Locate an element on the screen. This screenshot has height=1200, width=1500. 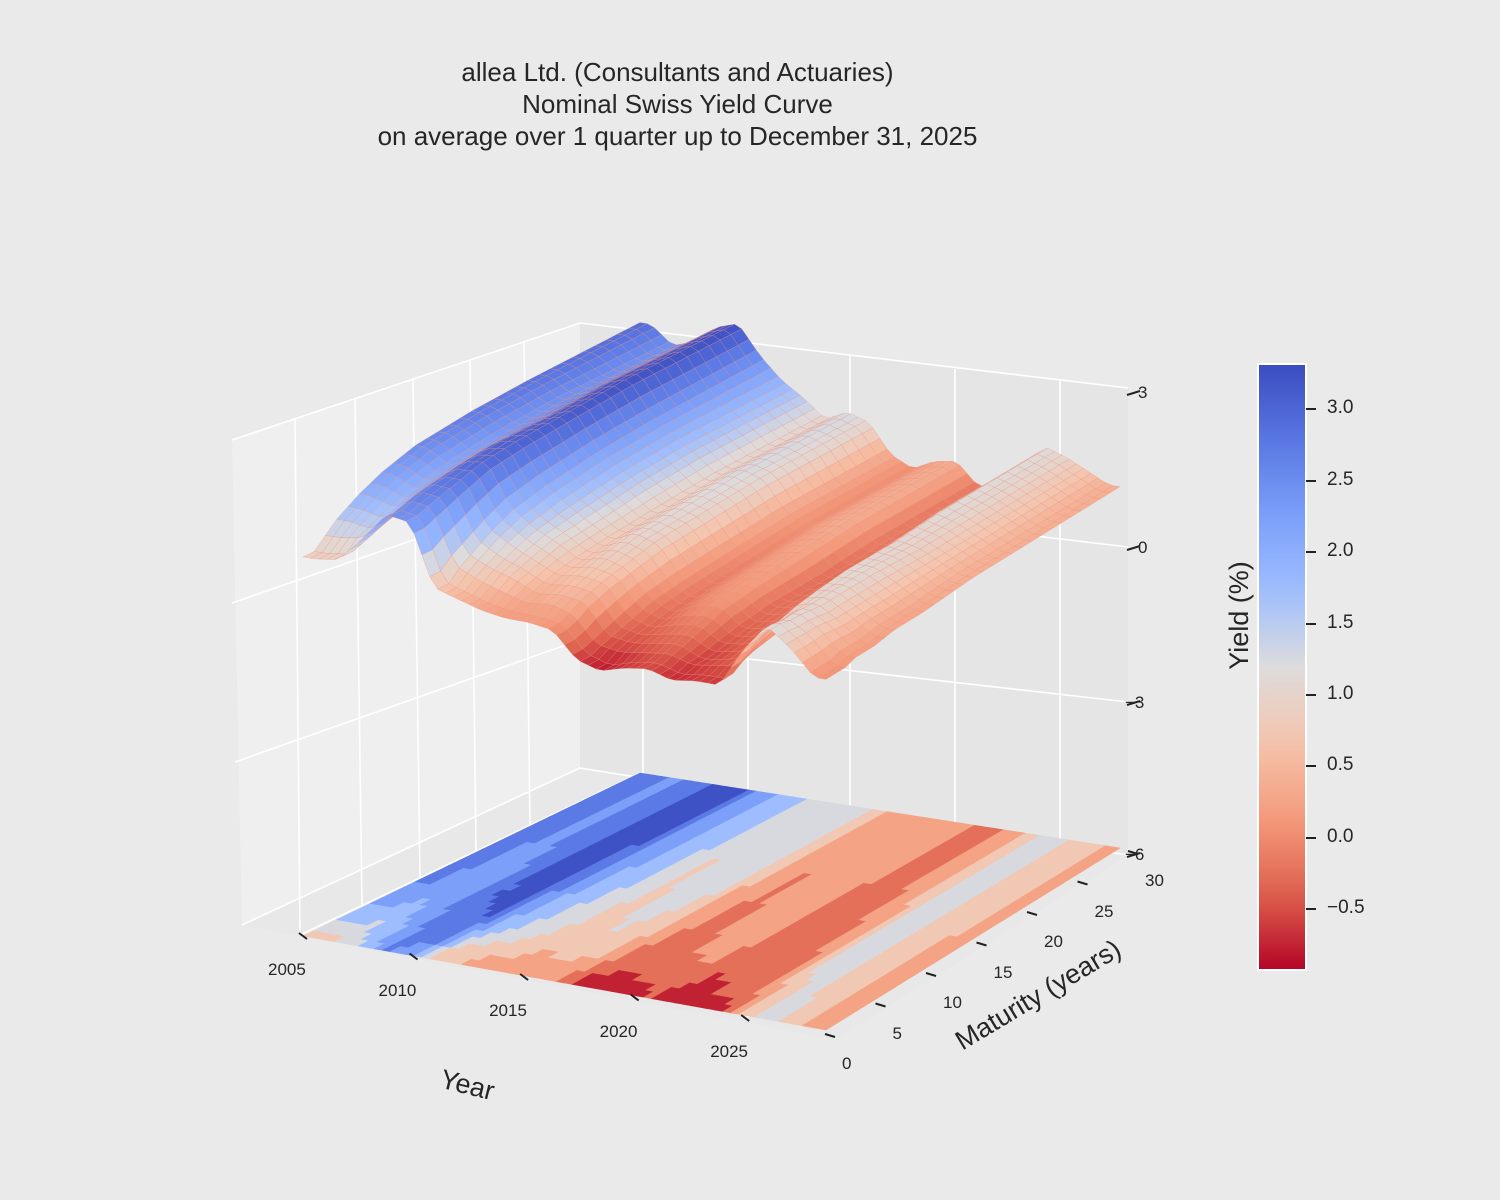
z-tick-label: 3 is located at coordinates (1143, 392).